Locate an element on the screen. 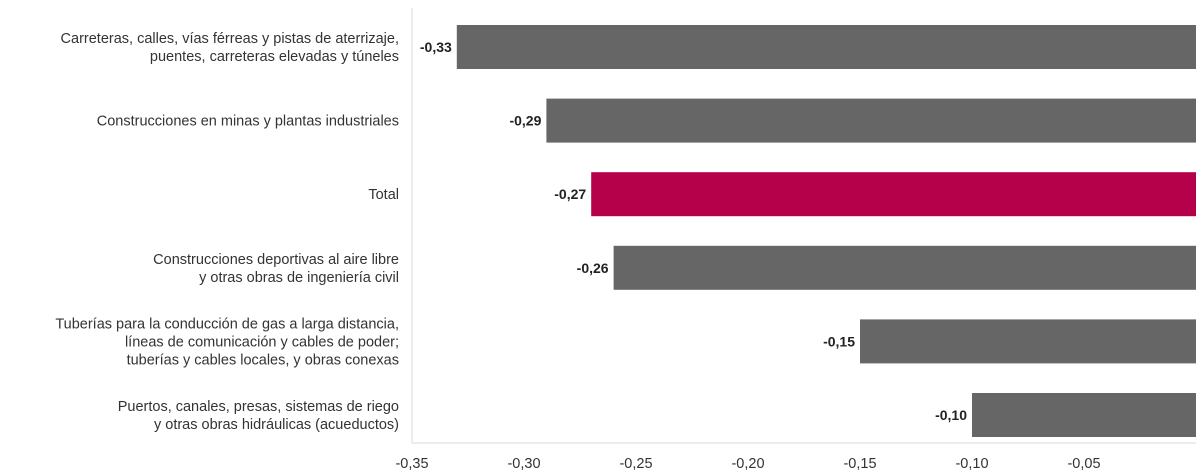 This screenshot has width=1196, height=473. data-label: -0,33 is located at coordinates (436, 47).